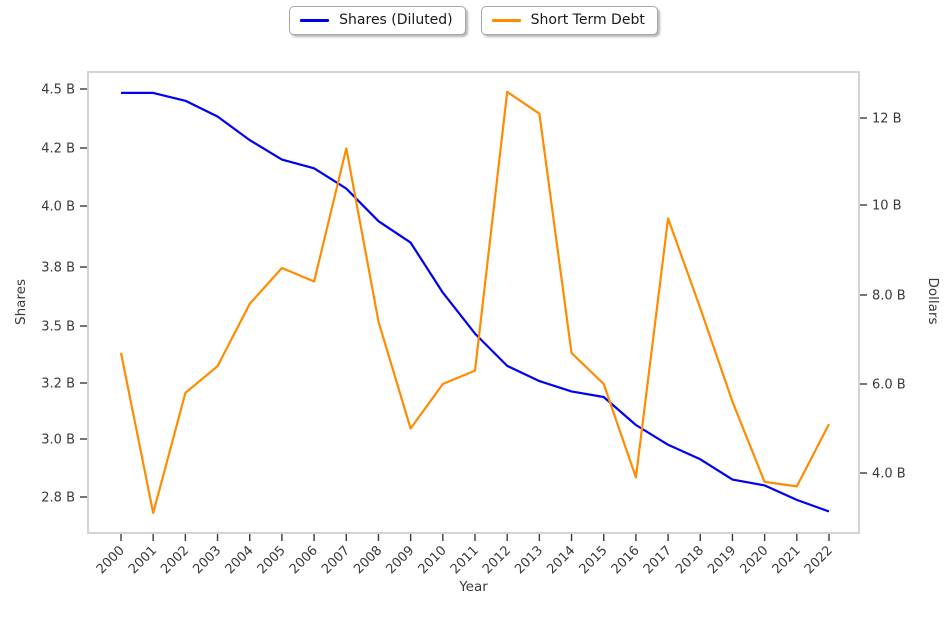  Describe the element at coordinates (473, 20) in the screenshot. I see `chart-legend: Shares (Diluted) Short Term Debt` at that location.